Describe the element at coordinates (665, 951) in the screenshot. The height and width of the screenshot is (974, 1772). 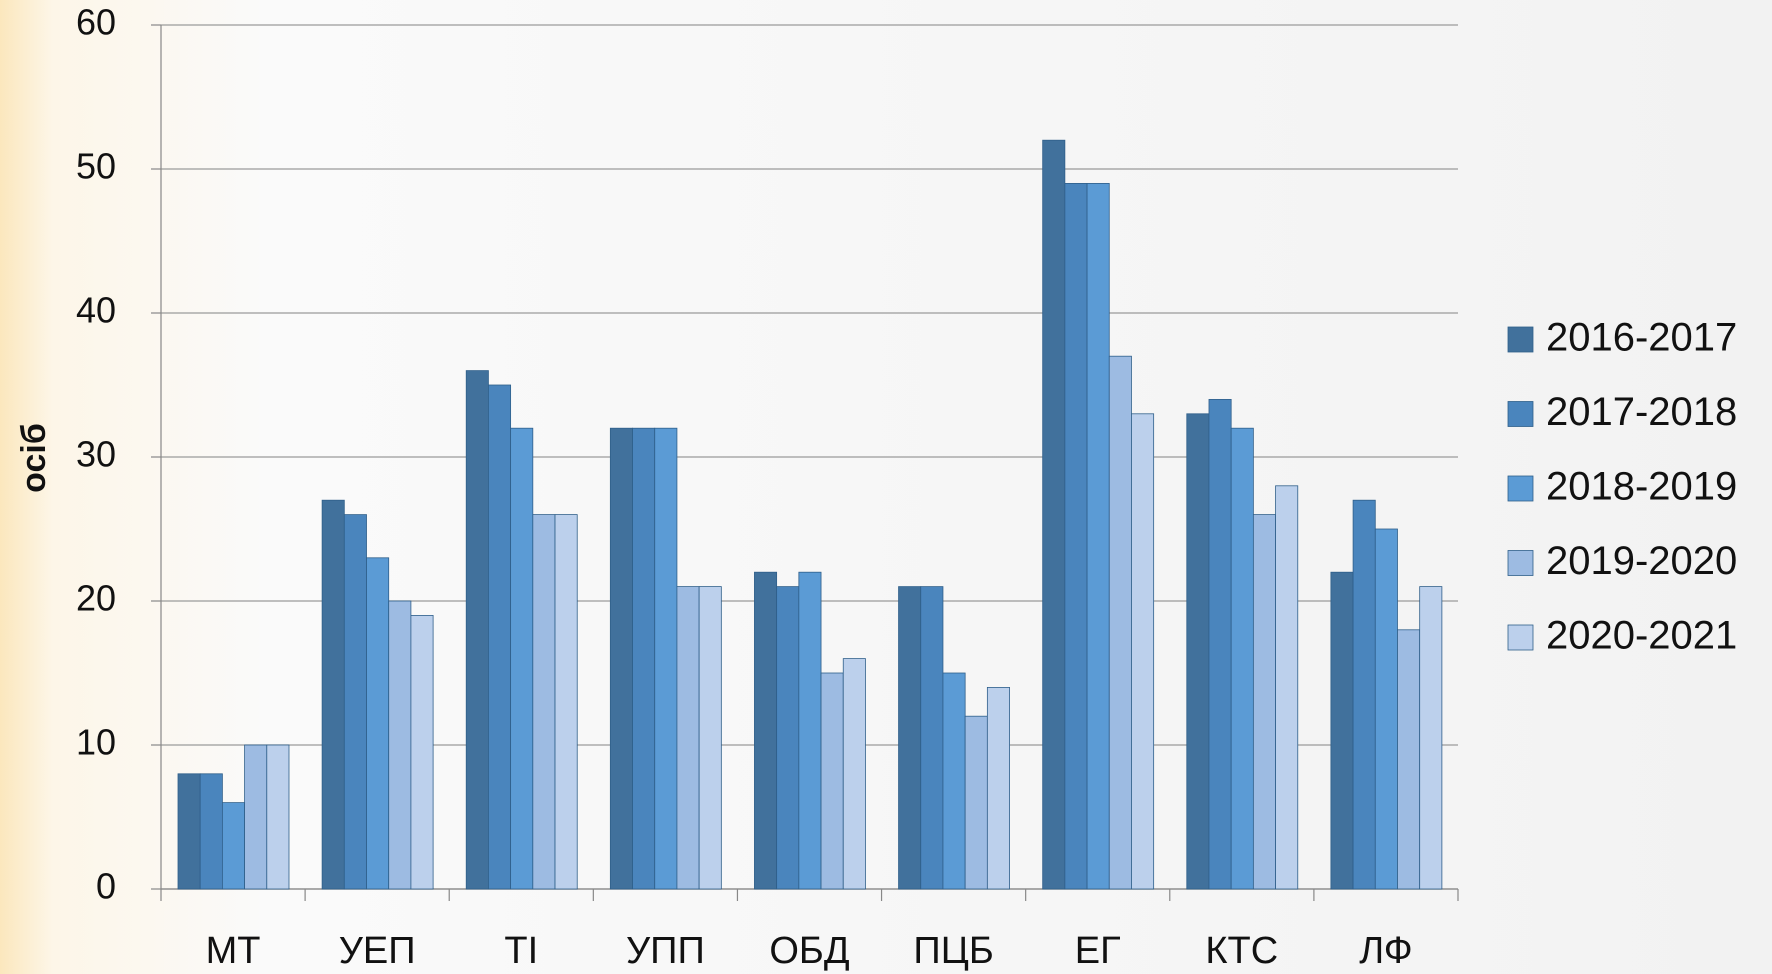
I see `x-tick-label: УПП` at that location.